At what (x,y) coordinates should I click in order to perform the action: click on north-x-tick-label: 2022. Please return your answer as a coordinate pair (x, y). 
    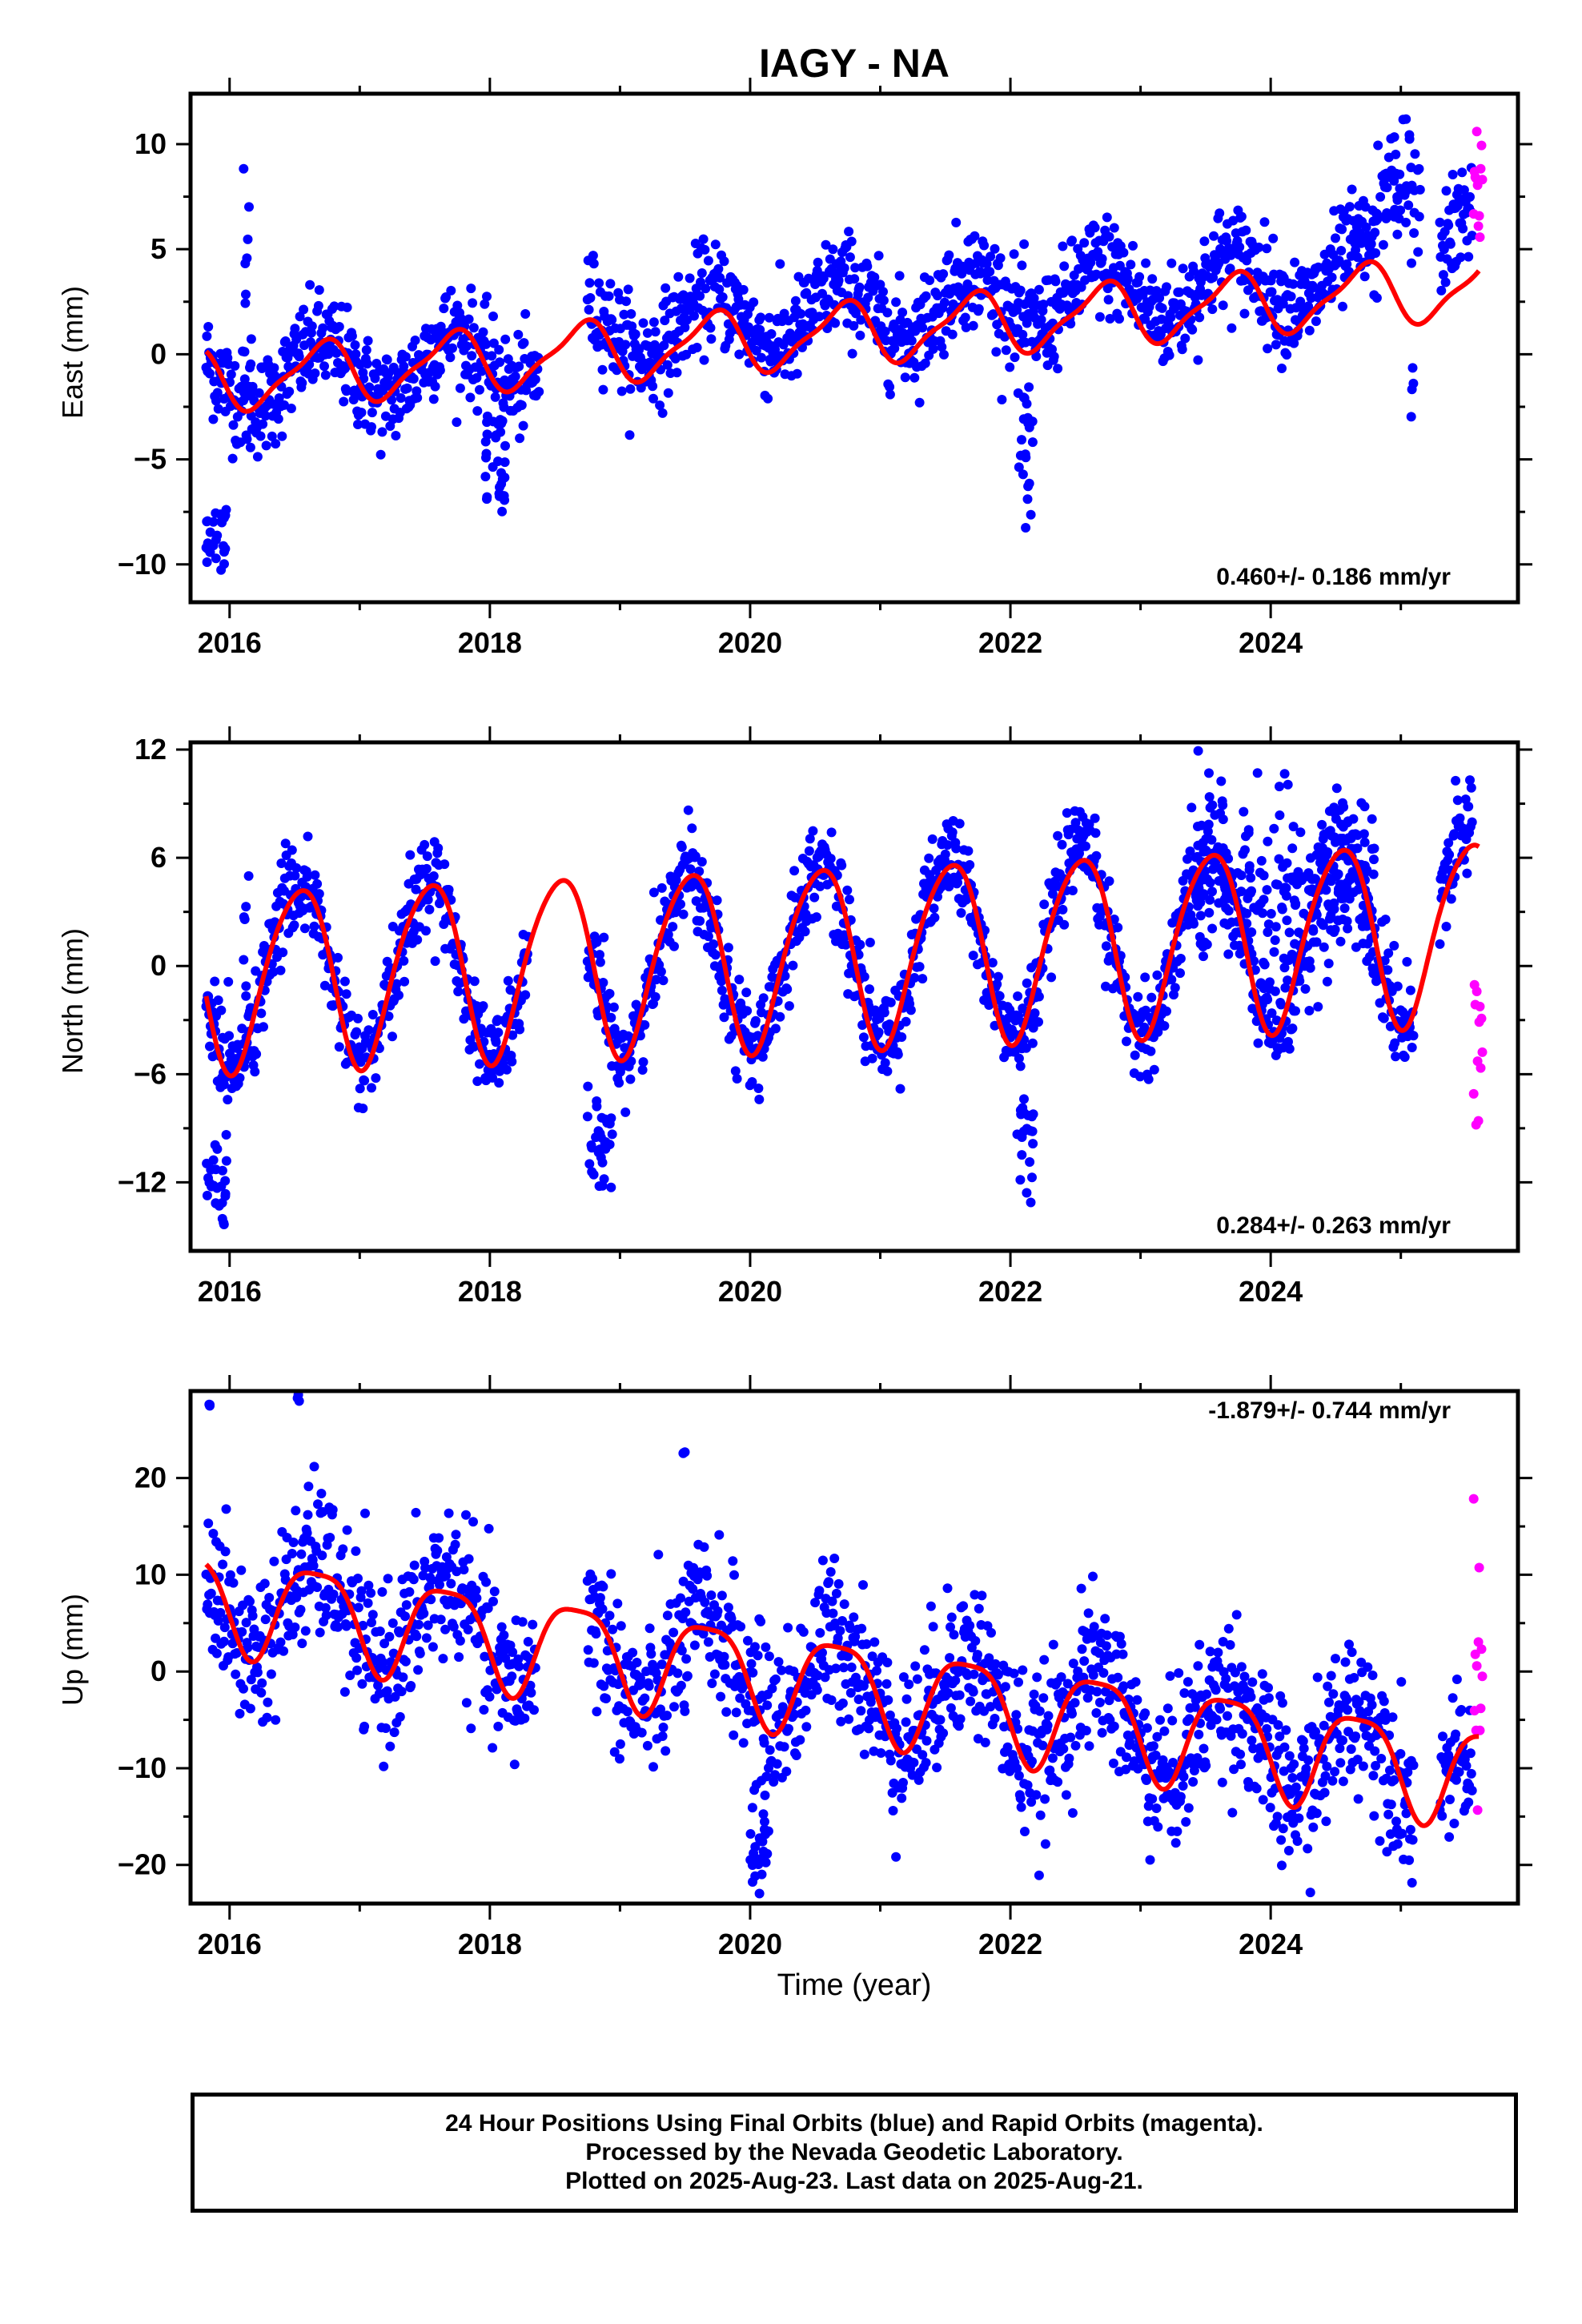
    Looking at the image, I should click on (1010, 1291).